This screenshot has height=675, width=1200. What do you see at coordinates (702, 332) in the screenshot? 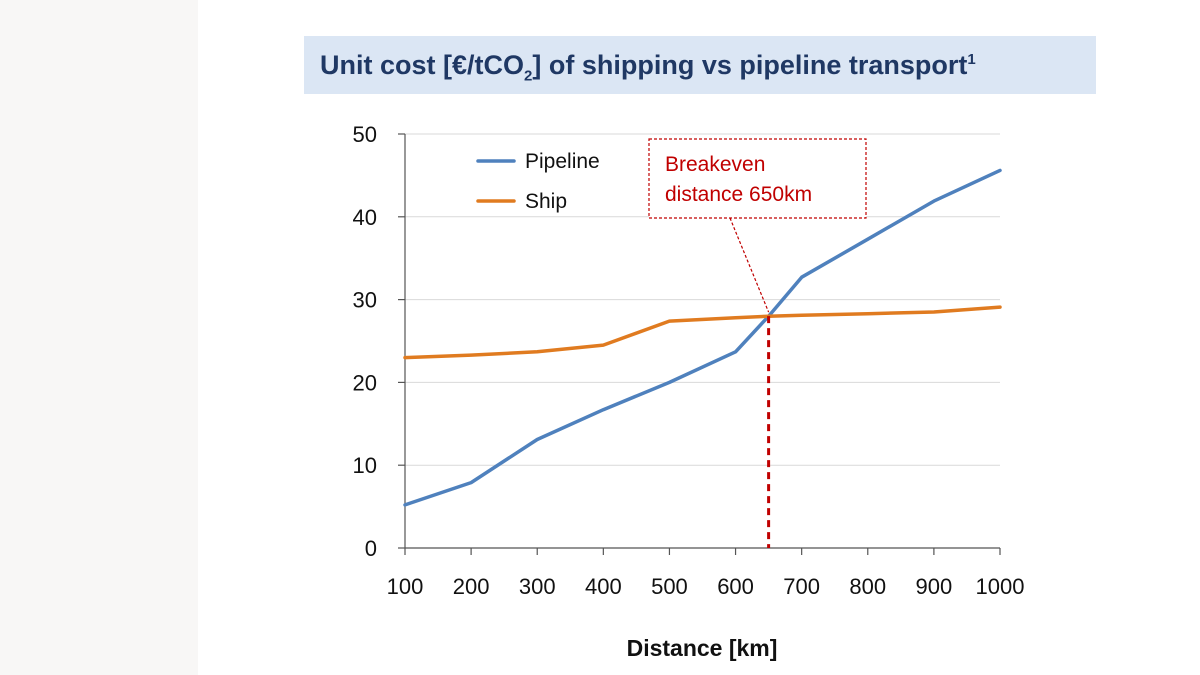
I see `series-line-ship` at bounding box center [702, 332].